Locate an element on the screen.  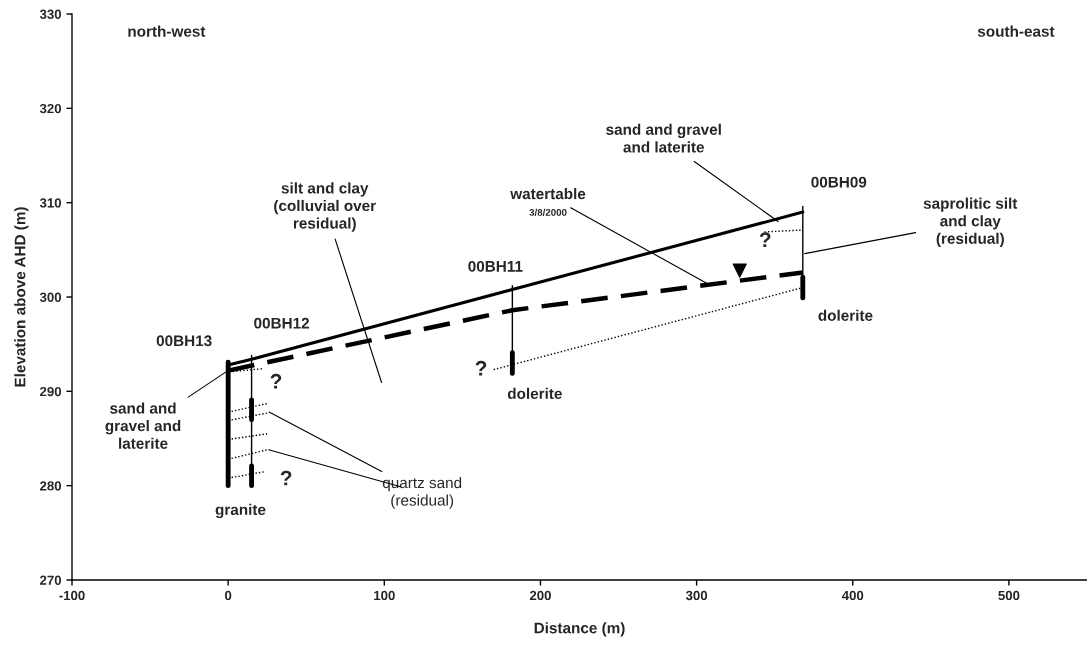
y-tick-label: 280 is located at coordinates (51, 486).